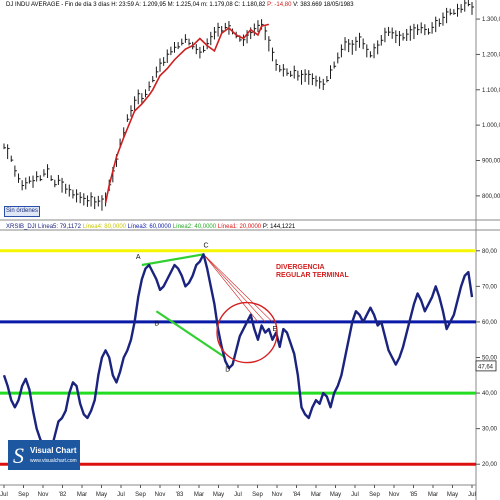 The image size is (500, 500). Describe the element at coordinates (156, 323) in the screenshot. I see `point-label-b: B` at that location.